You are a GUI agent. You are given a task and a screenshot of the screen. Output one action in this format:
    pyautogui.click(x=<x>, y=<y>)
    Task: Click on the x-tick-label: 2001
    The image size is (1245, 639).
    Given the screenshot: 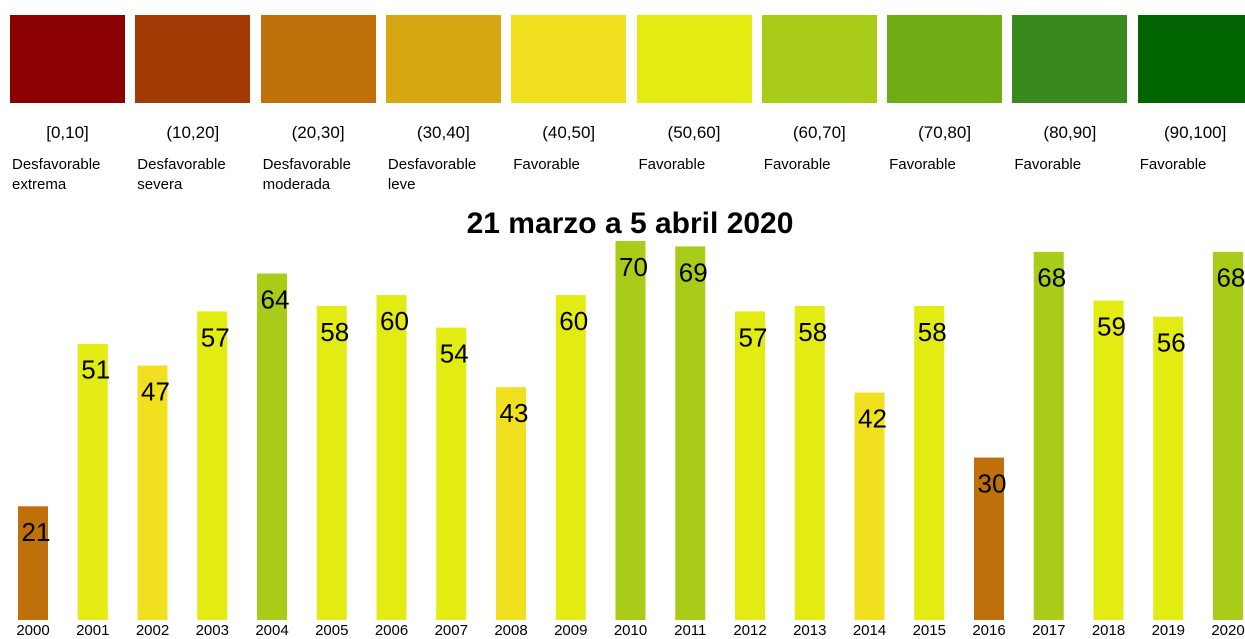 What is the action you would take?
    pyautogui.click(x=92, y=630)
    